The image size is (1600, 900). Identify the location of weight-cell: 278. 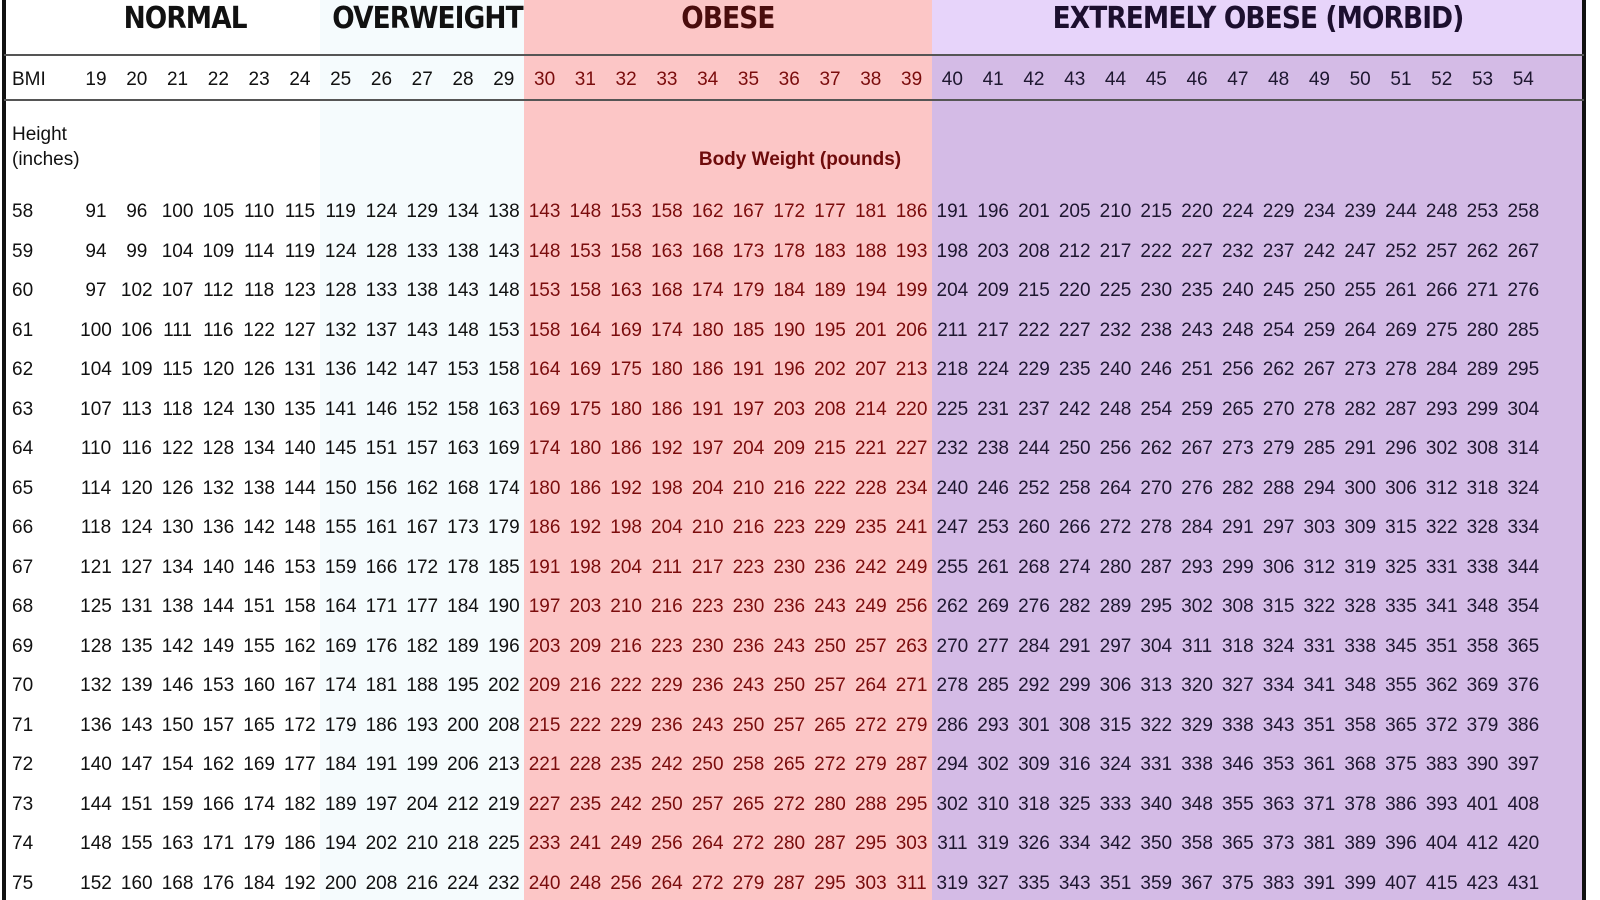
(1156, 527).